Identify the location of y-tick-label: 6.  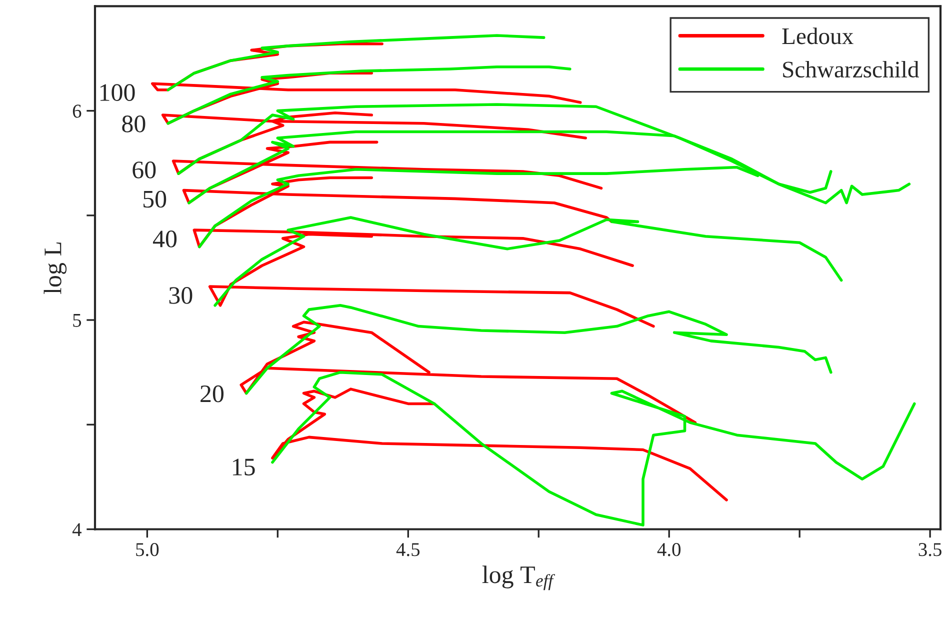
(77, 111).